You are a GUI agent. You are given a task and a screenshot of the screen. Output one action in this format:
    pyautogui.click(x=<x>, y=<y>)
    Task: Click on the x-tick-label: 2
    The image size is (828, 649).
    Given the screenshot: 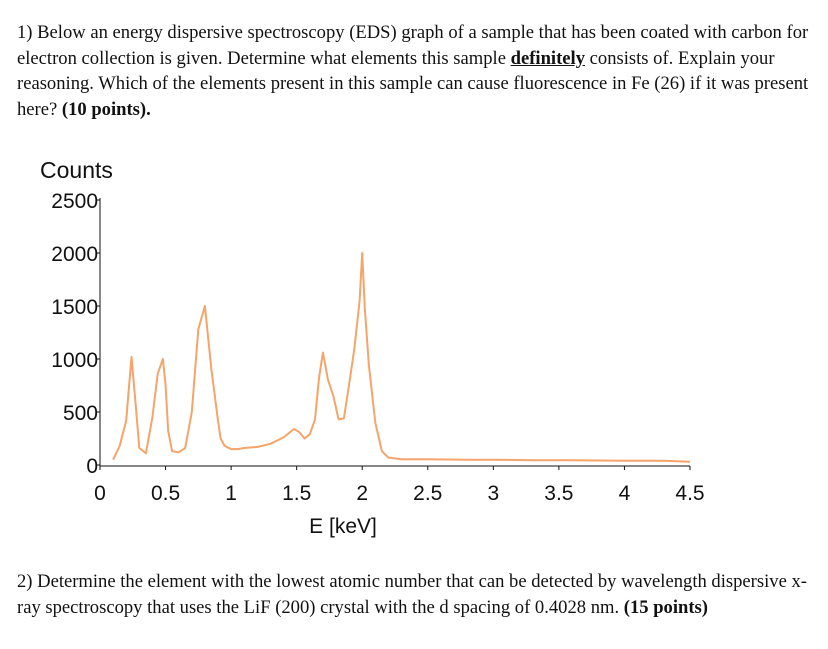 What is the action you would take?
    pyautogui.click(x=362, y=493)
    